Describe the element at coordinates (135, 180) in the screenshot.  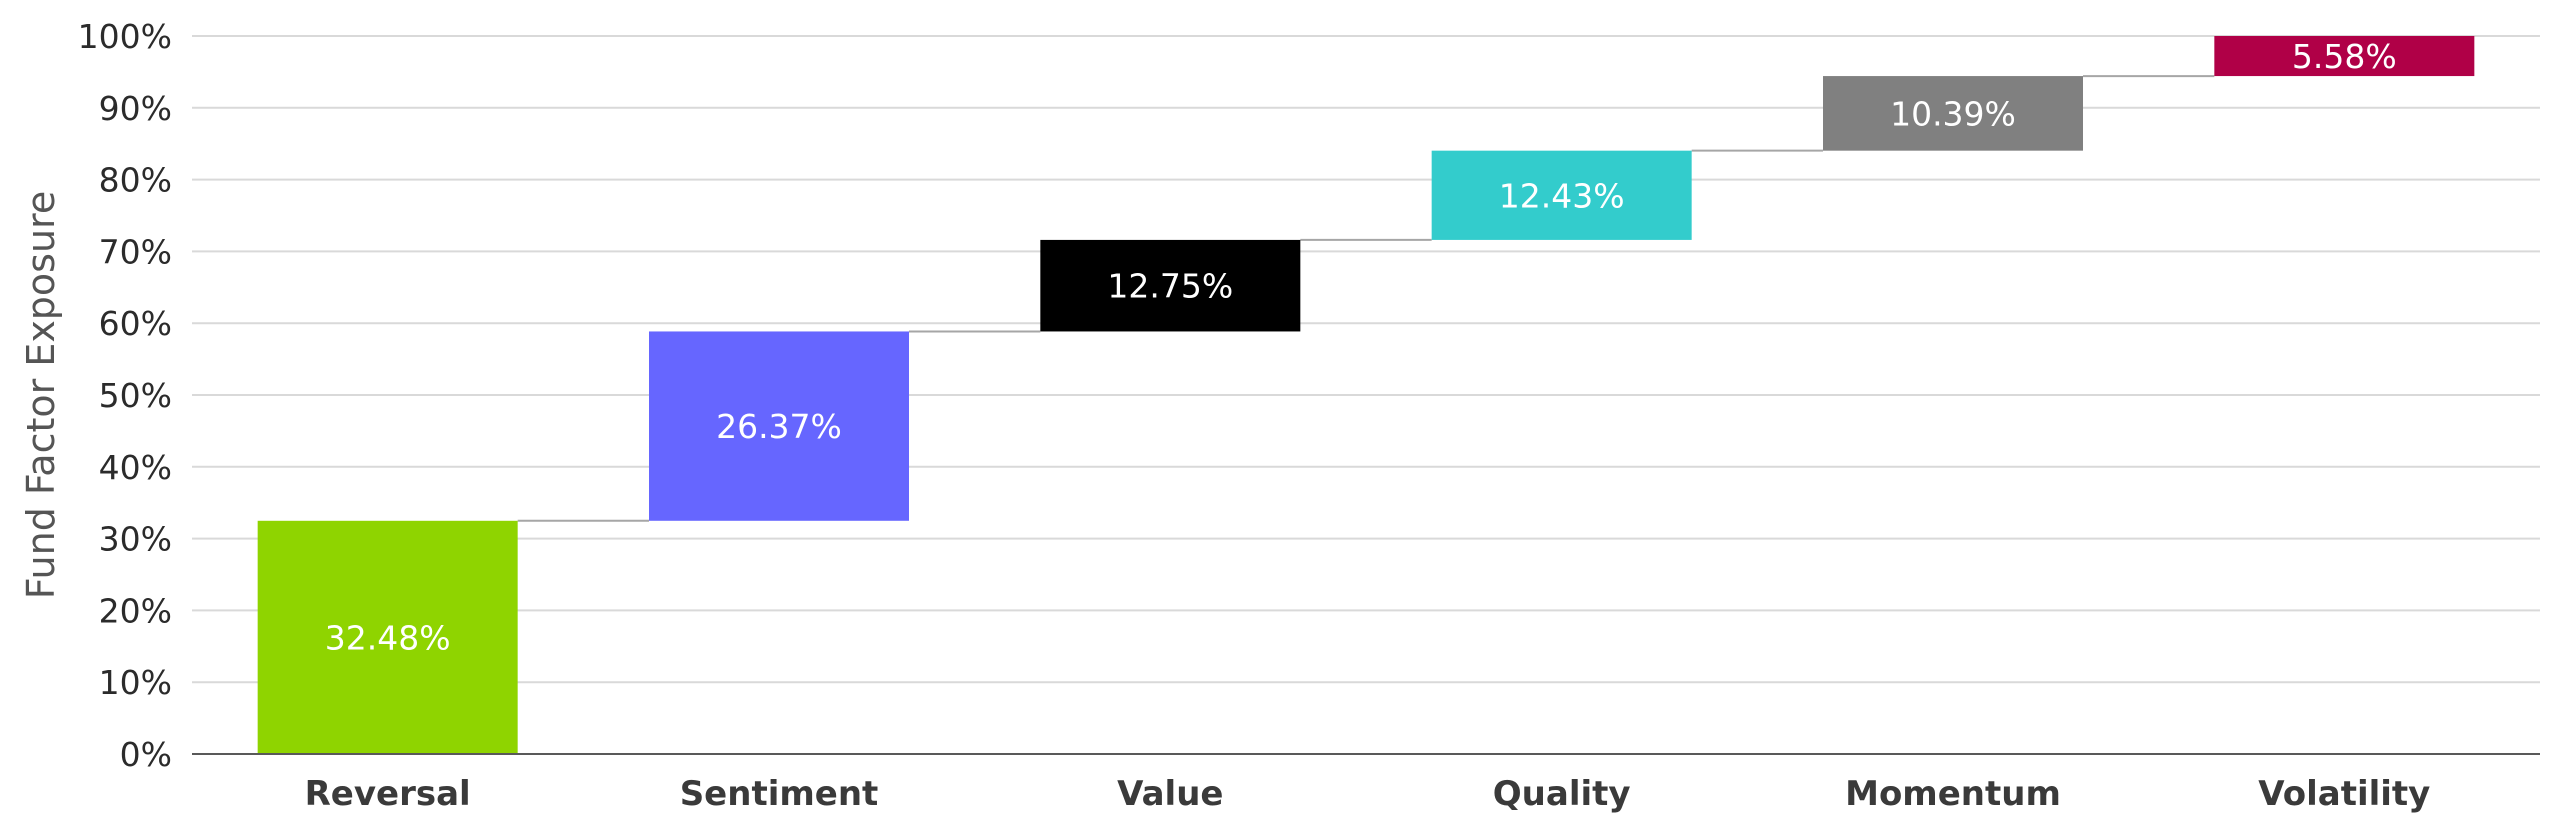
I see `y-tick-label: 80%` at that location.